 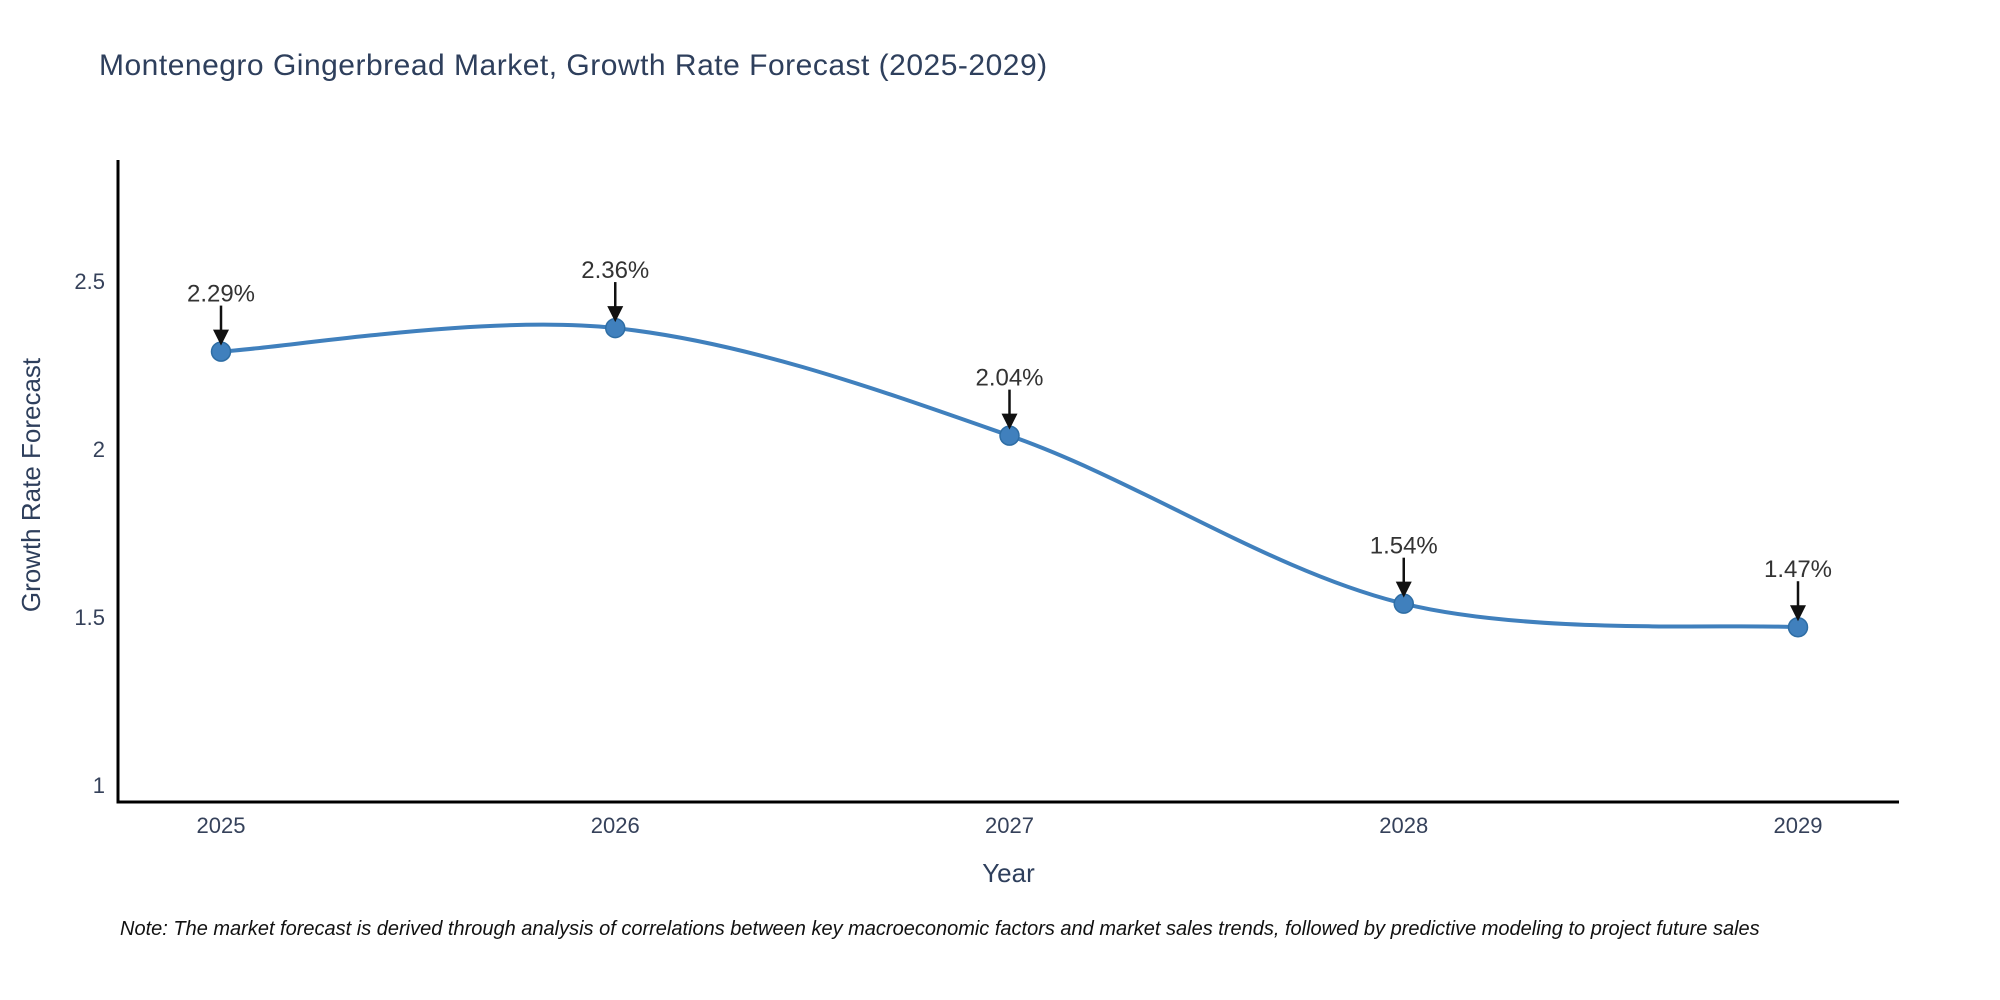 I want to click on x-tick-label: 2025, so click(x=221, y=825).